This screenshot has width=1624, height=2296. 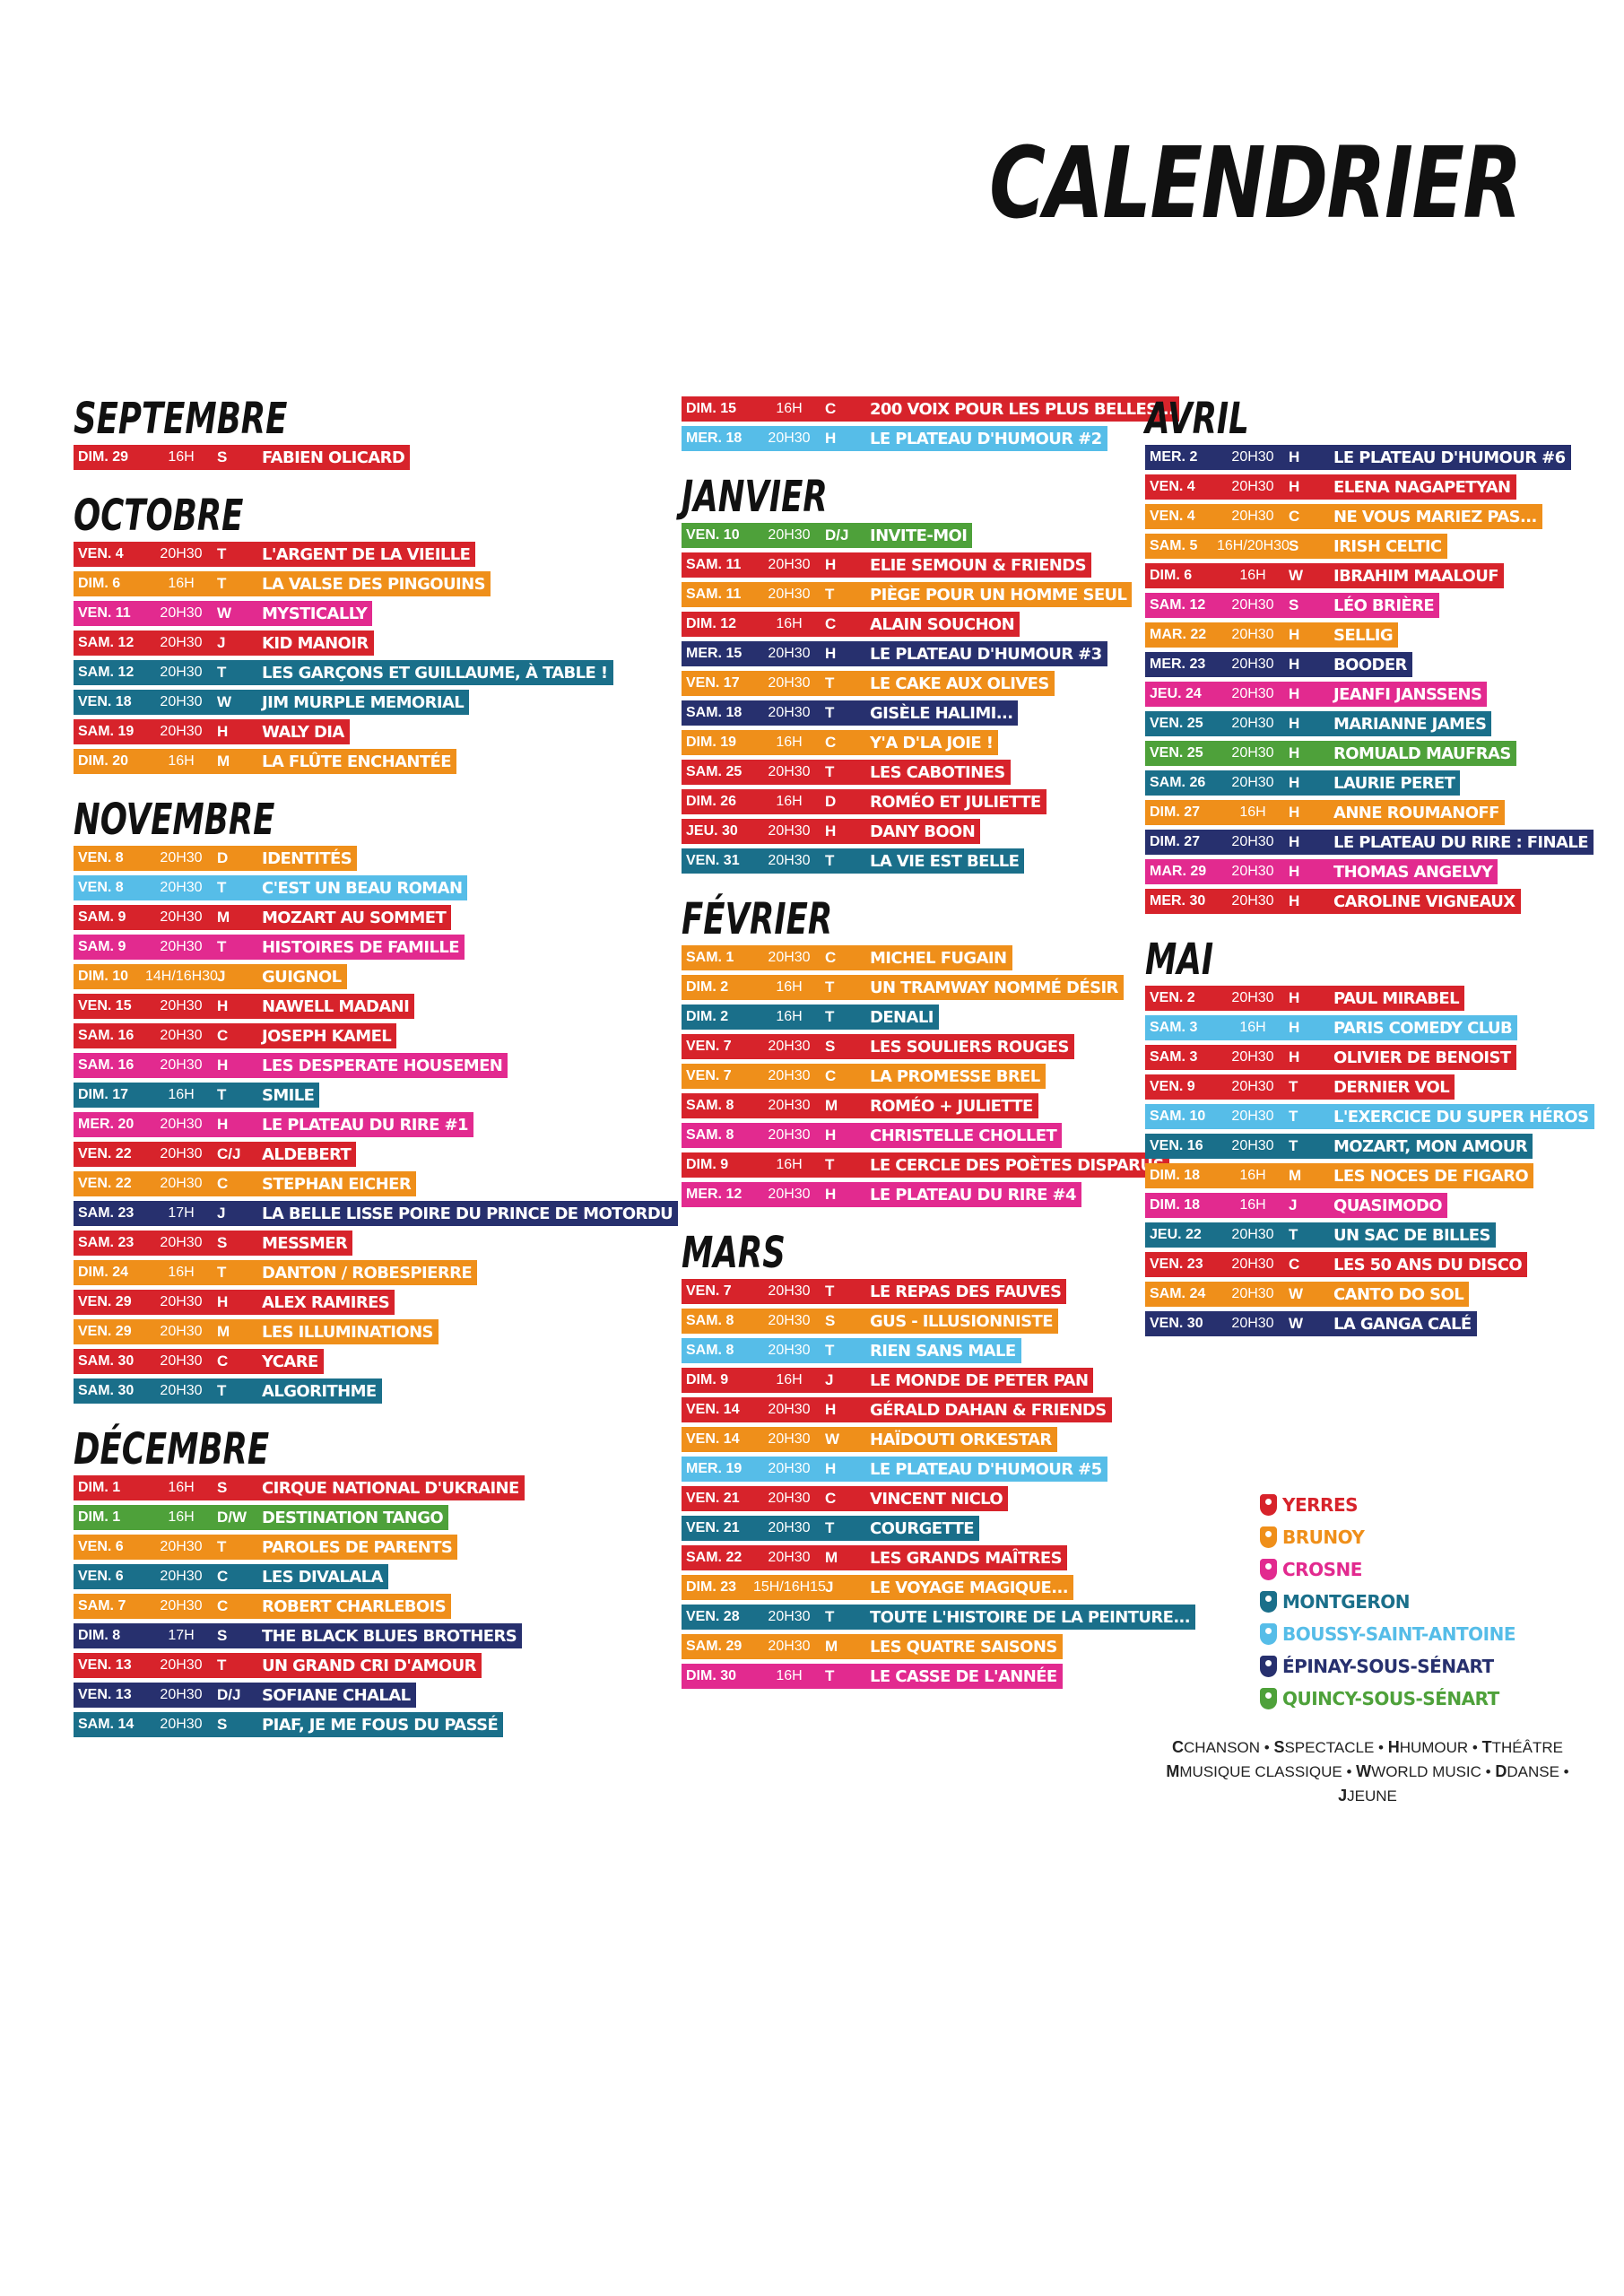 What do you see at coordinates (711, 742) in the screenshot?
I see `event-date: DIM. 19` at bounding box center [711, 742].